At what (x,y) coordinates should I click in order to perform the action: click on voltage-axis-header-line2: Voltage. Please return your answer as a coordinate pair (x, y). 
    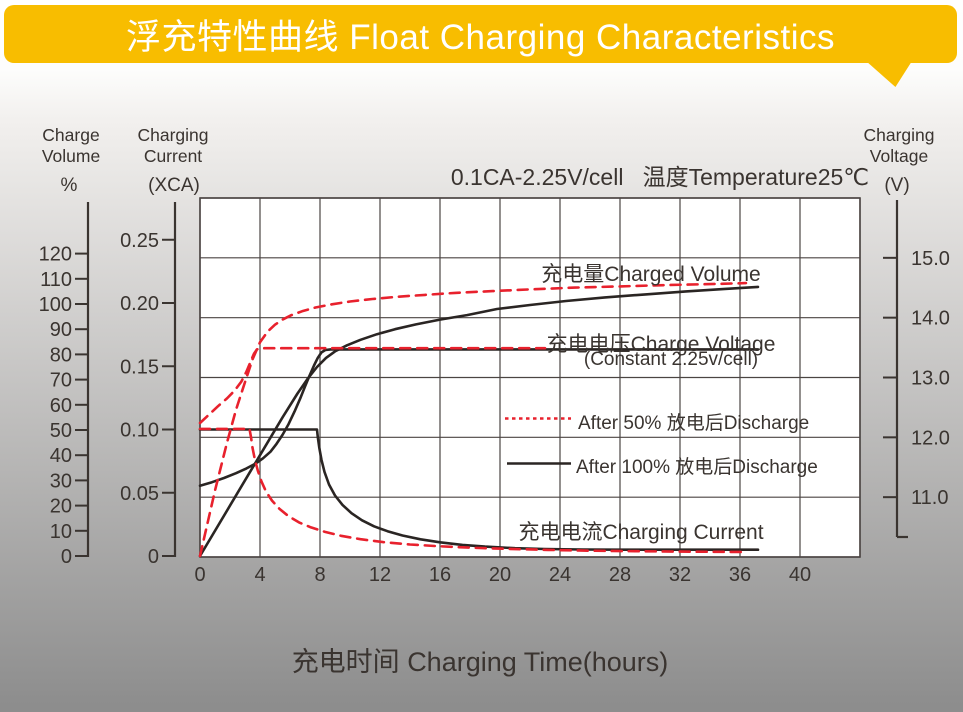
    Looking at the image, I should click on (899, 156).